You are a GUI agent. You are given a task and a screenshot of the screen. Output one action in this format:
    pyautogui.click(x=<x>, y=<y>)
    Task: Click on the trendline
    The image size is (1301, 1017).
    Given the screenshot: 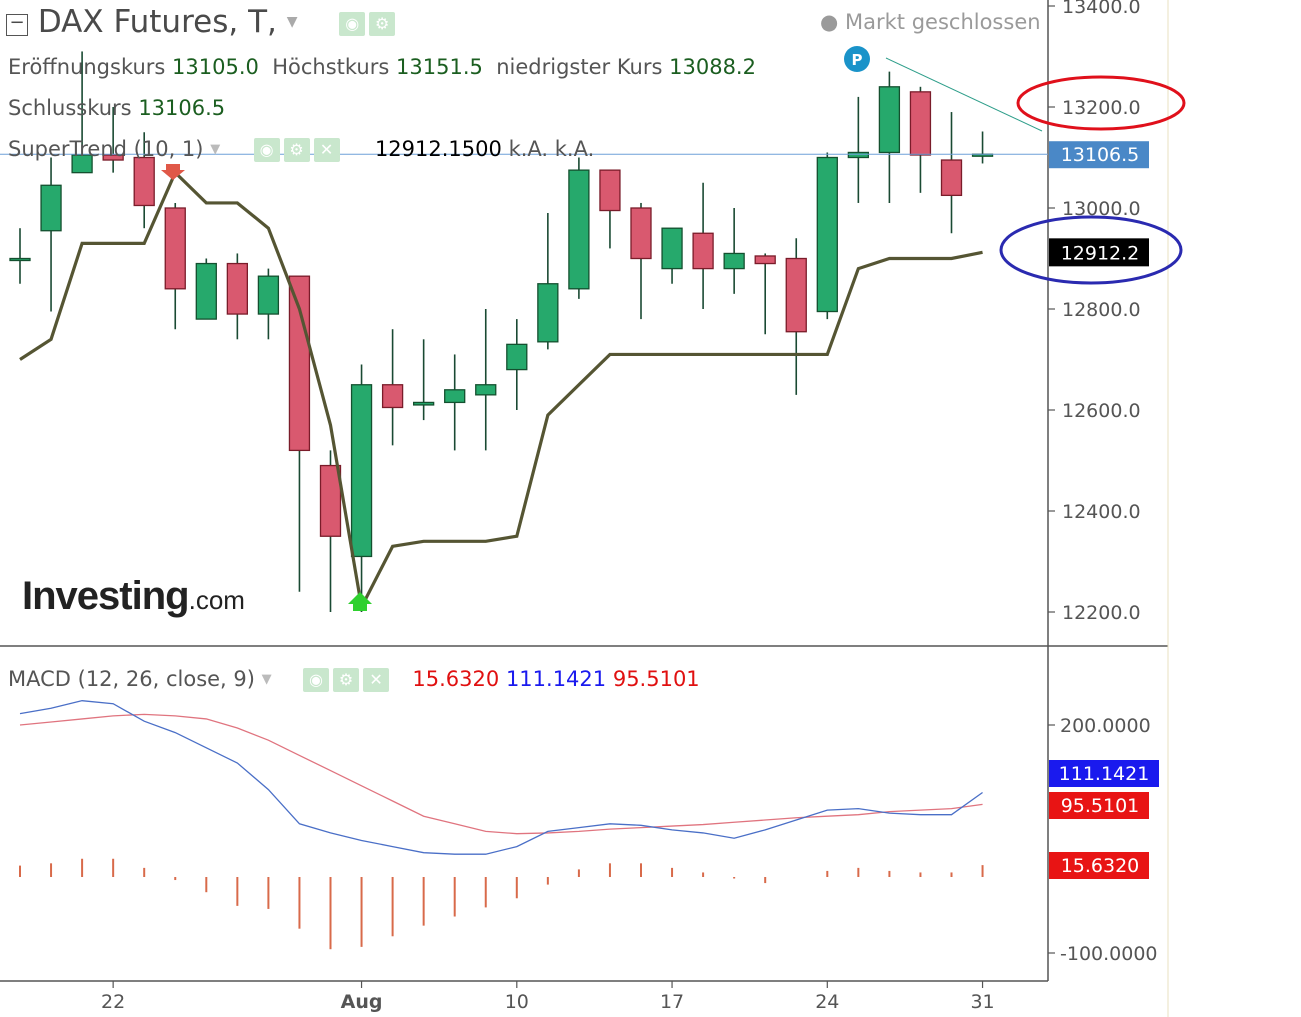 What is the action you would take?
    pyautogui.click(x=964, y=94)
    